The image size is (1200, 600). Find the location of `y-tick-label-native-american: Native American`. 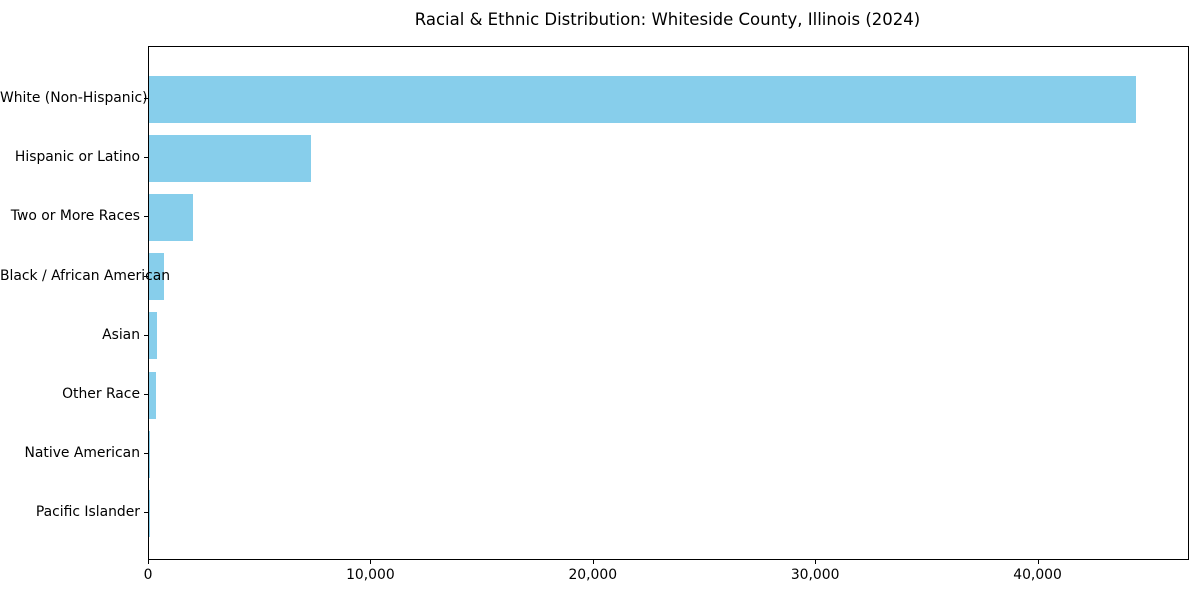

y-tick-label-native-american: Native American is located at coordinates (82, 453).